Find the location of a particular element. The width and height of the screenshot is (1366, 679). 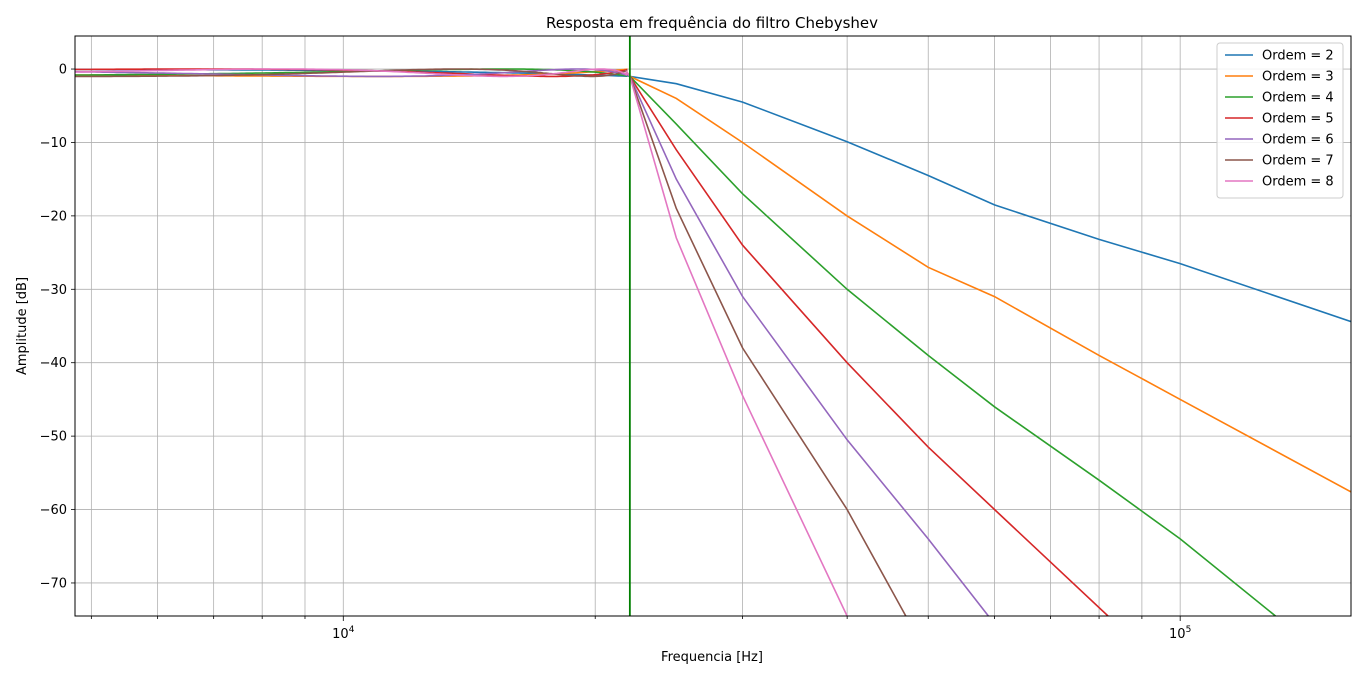

legend-entry: Ordem = 8 is located at coordinates (1298, 182).